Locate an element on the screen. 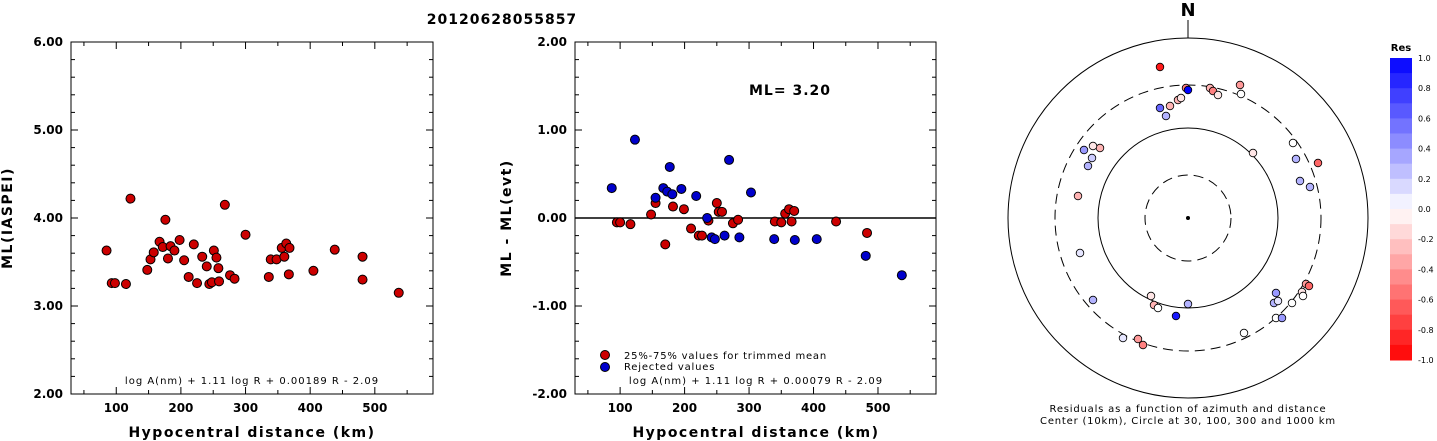 The height and width of the screenshot is (441, 1437). panel1-xtick-label: 400 is located at coordinates (310, 408).